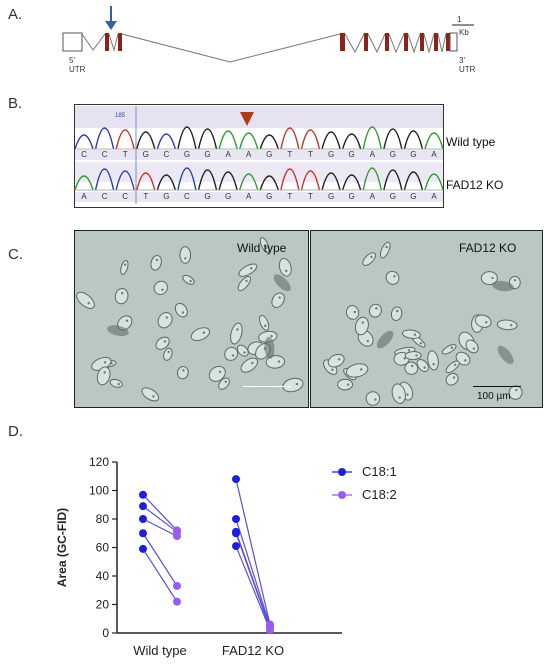  What do you see at coordinates (62, 547) in the screenshot?
I see `y-axis-label: Area (GC-FID)` at bounding box center [62, 547].